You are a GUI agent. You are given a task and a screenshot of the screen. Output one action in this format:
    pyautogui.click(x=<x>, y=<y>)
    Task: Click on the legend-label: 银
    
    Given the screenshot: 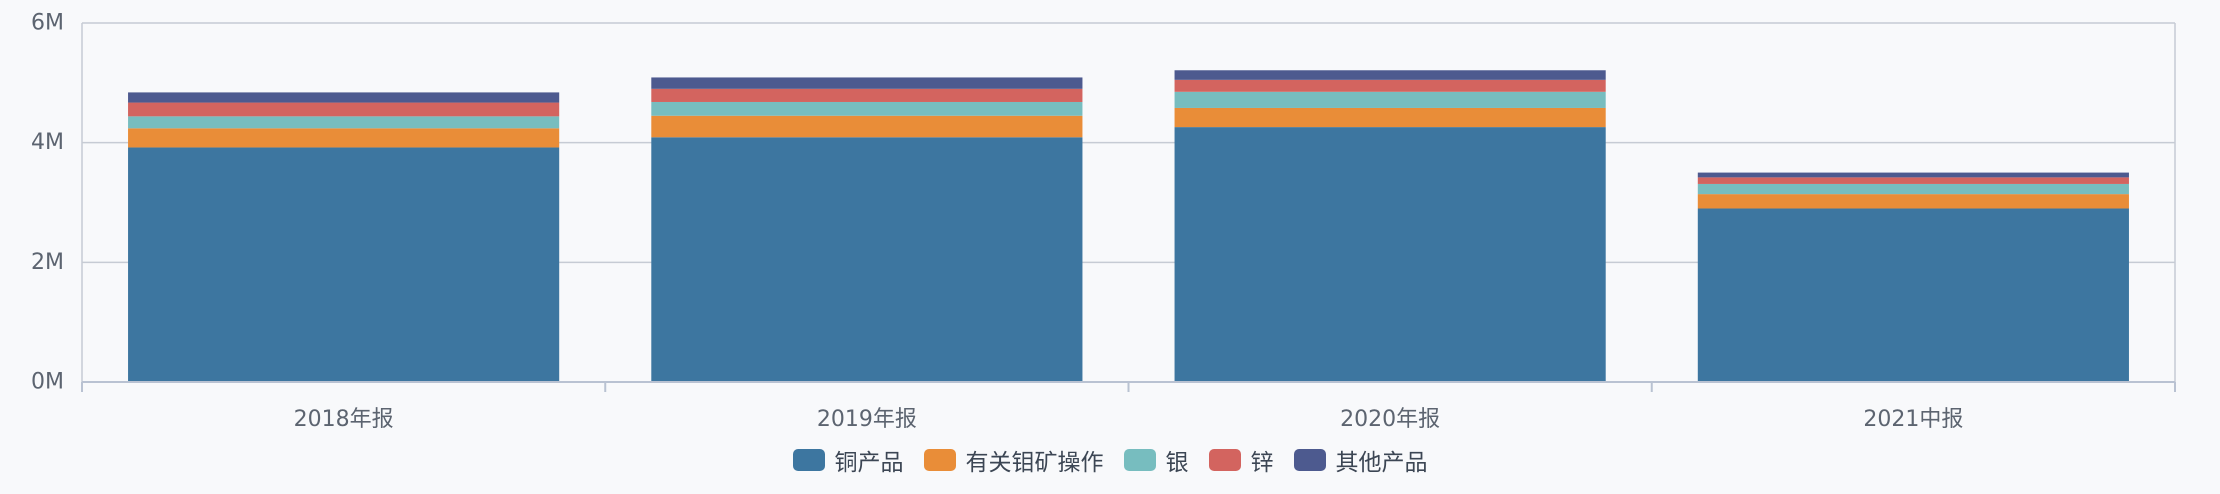 What is the action you would take?
    pyautogui.click(x=1177, y=463)
    